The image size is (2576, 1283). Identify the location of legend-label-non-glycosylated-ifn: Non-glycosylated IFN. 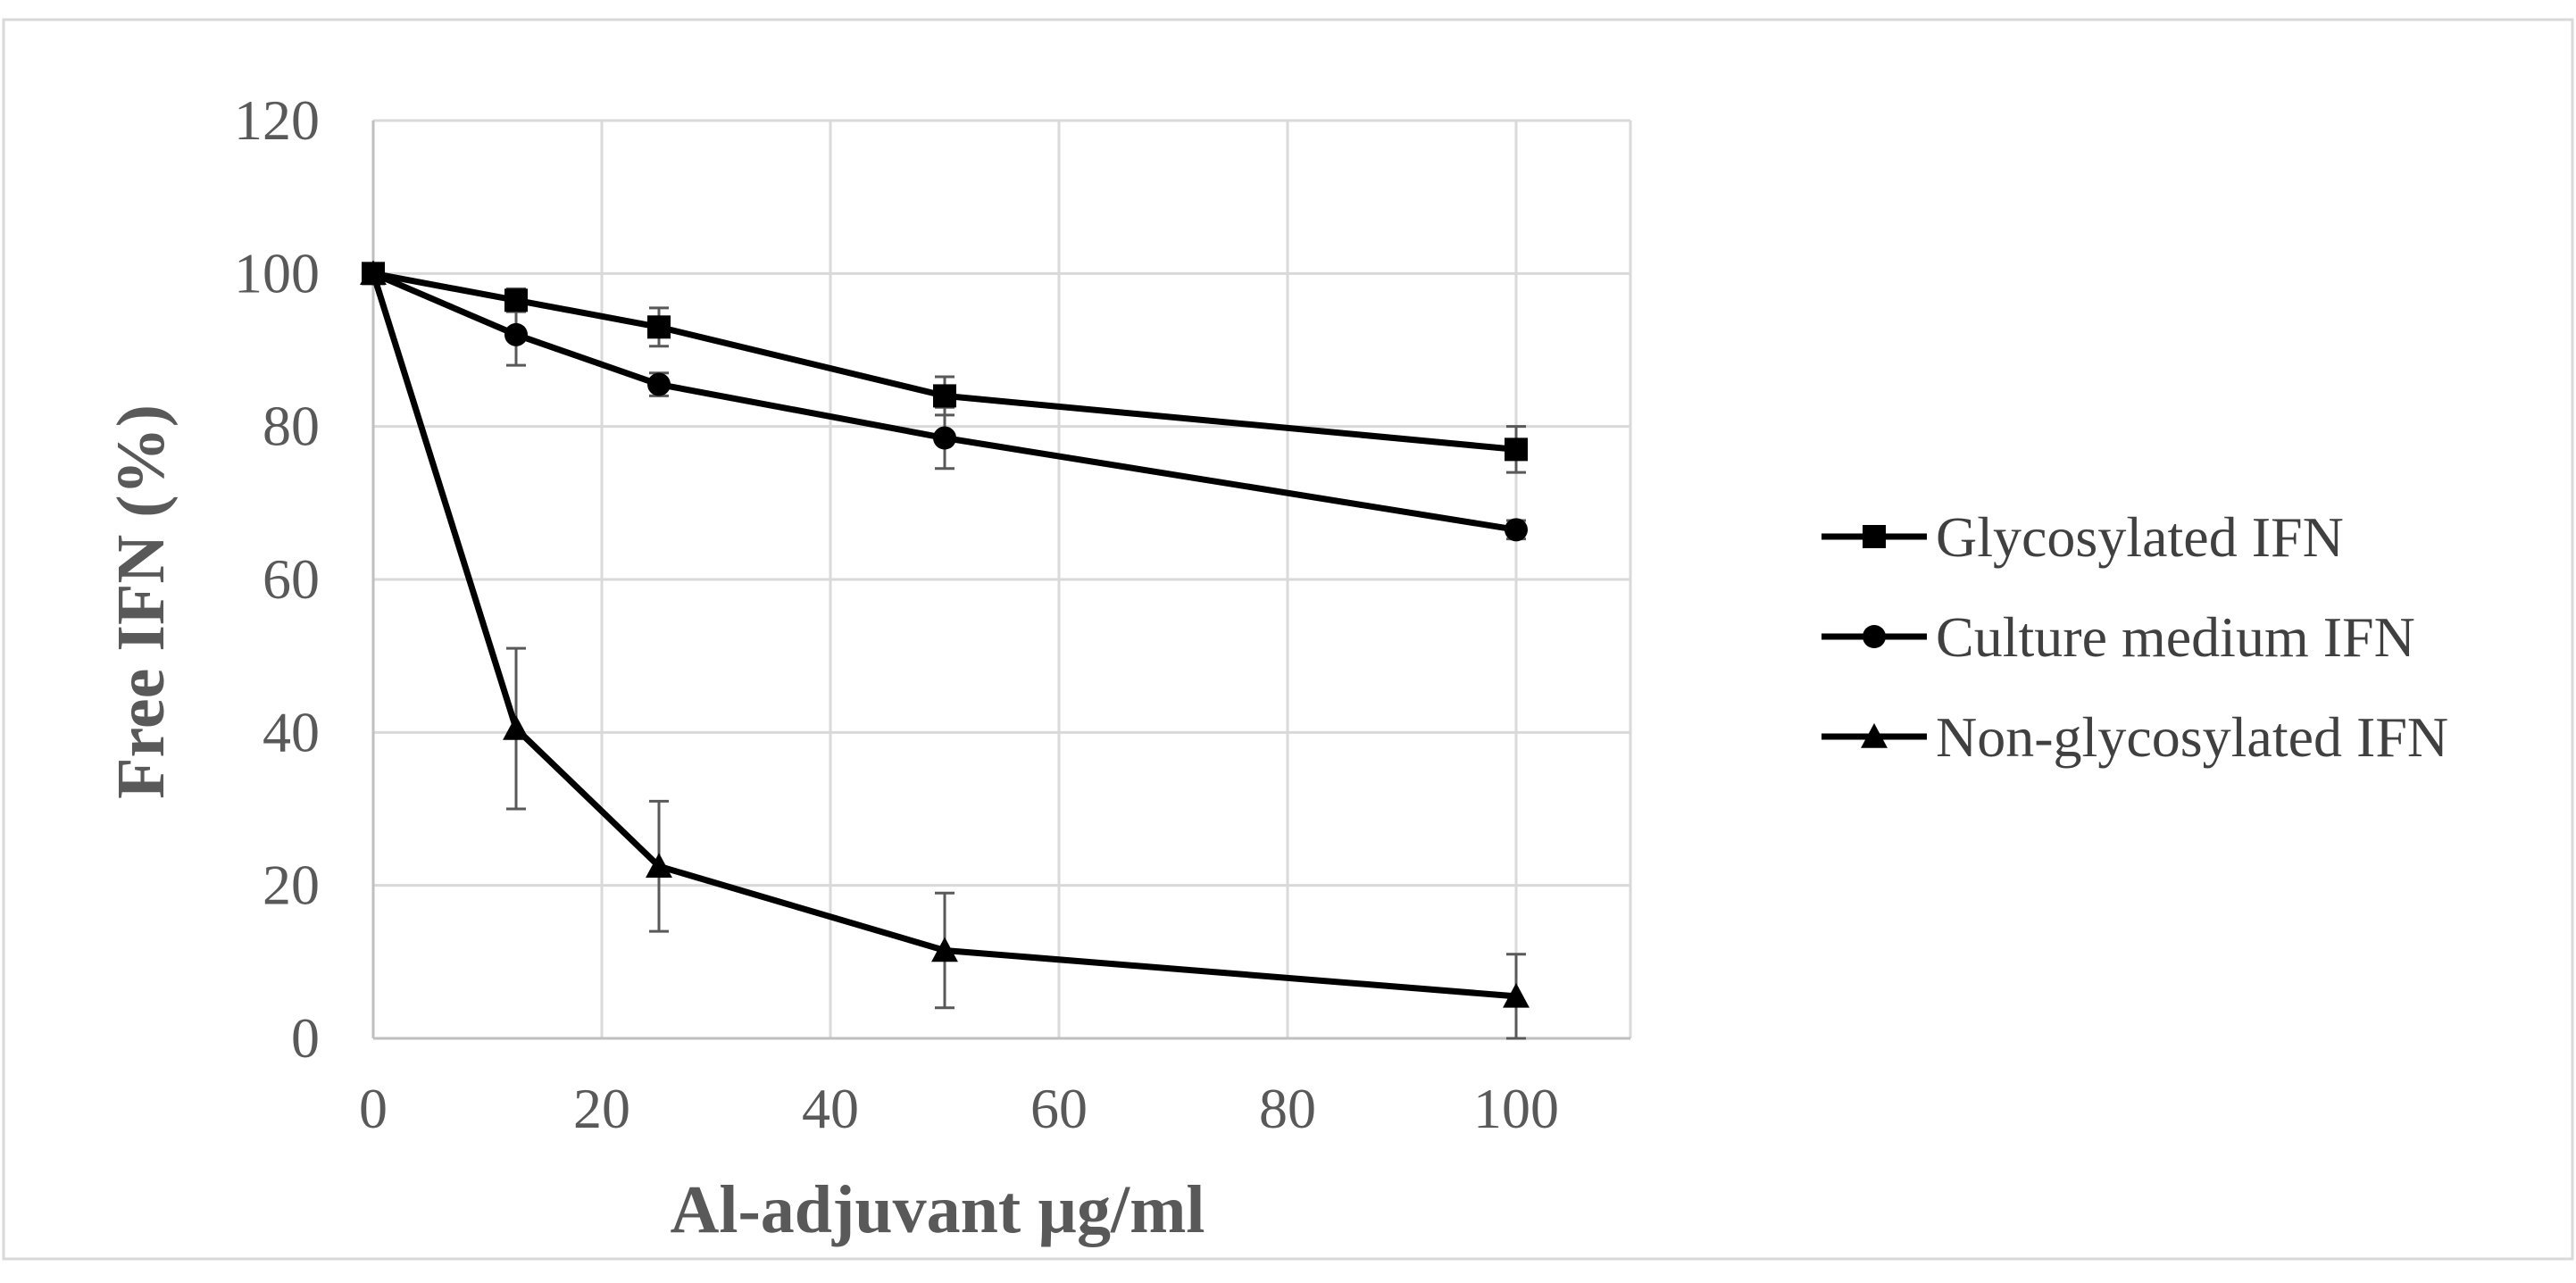
(2192, 737).